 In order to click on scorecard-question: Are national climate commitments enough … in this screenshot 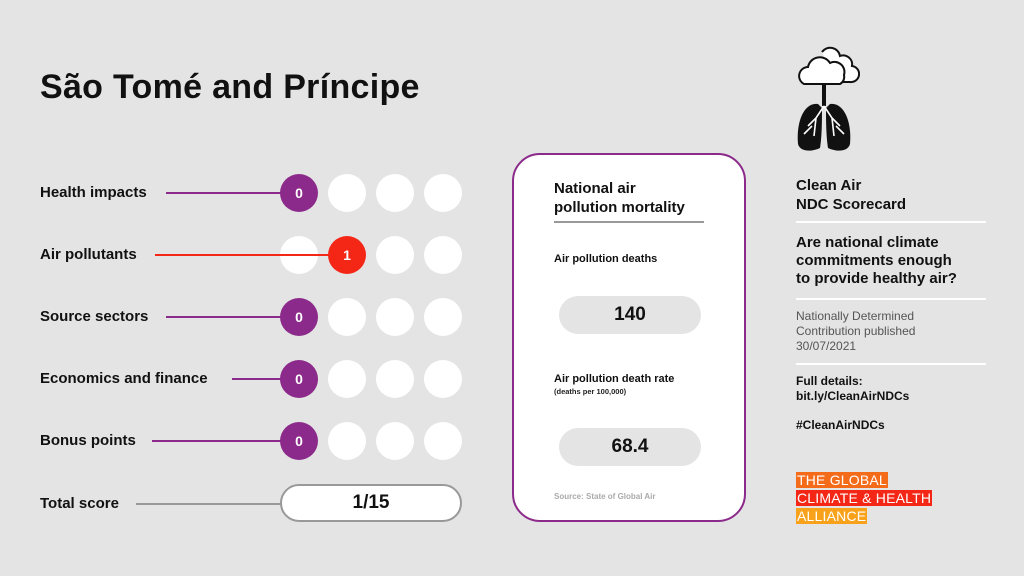, I will do `click(891, 261)`.